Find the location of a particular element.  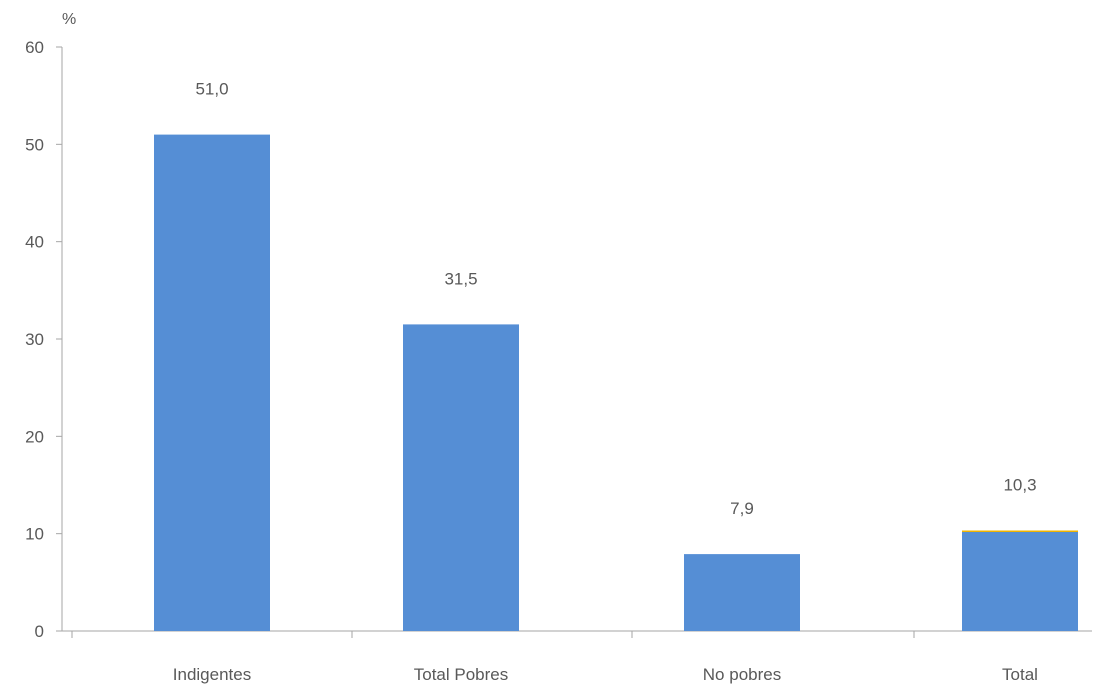

y-tick-label: 30 is located at coordinates (34, 339).